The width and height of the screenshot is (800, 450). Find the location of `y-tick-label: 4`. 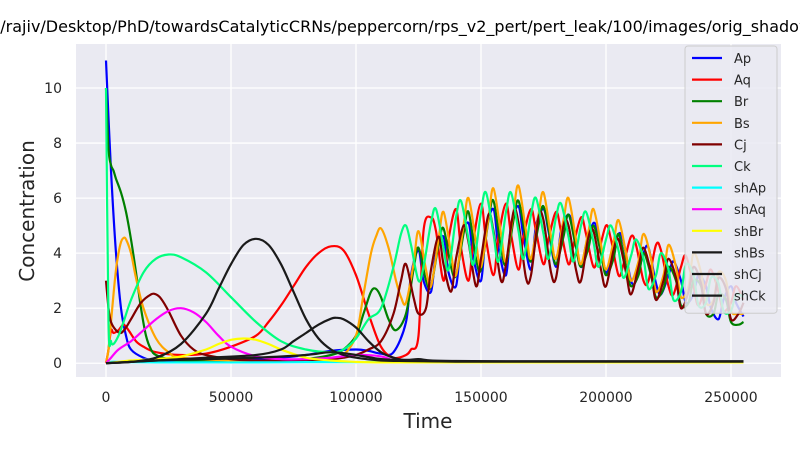

y-tick-label: 4 is located at coordinates (57, 254).